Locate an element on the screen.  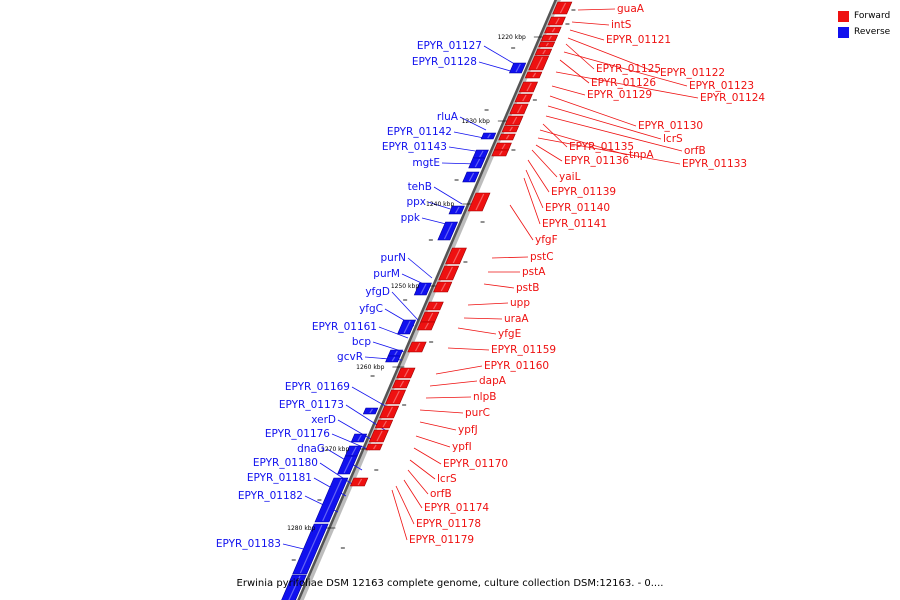
legend-forward: Forward is located at coordinates (864, 16).